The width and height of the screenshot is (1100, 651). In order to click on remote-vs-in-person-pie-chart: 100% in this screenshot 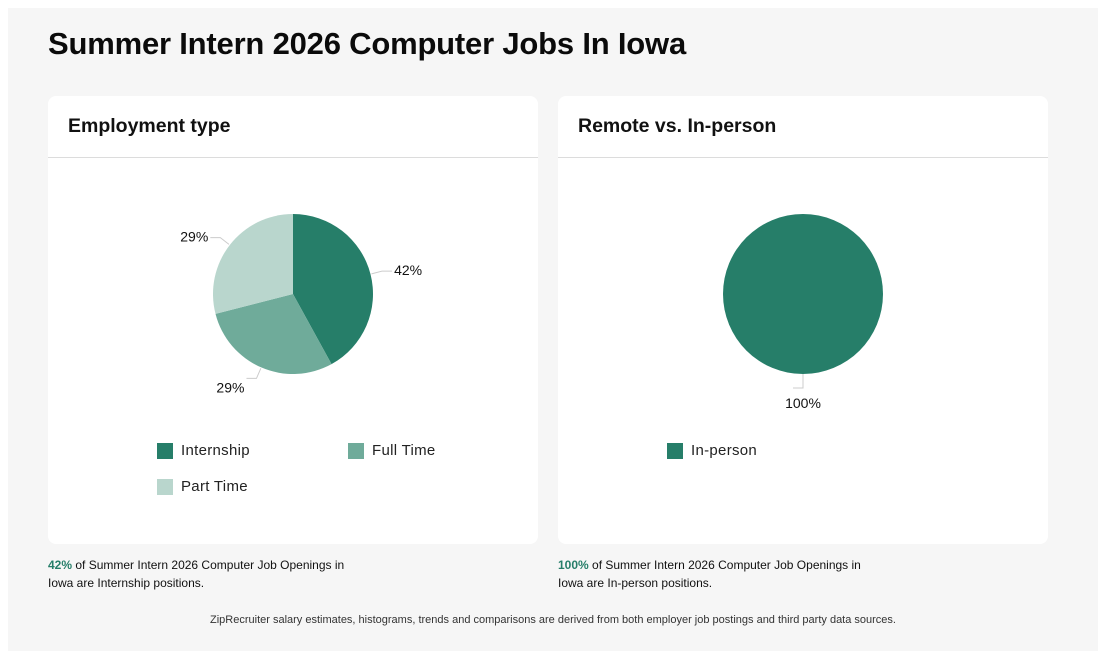, I will do `click(803, 312)`.